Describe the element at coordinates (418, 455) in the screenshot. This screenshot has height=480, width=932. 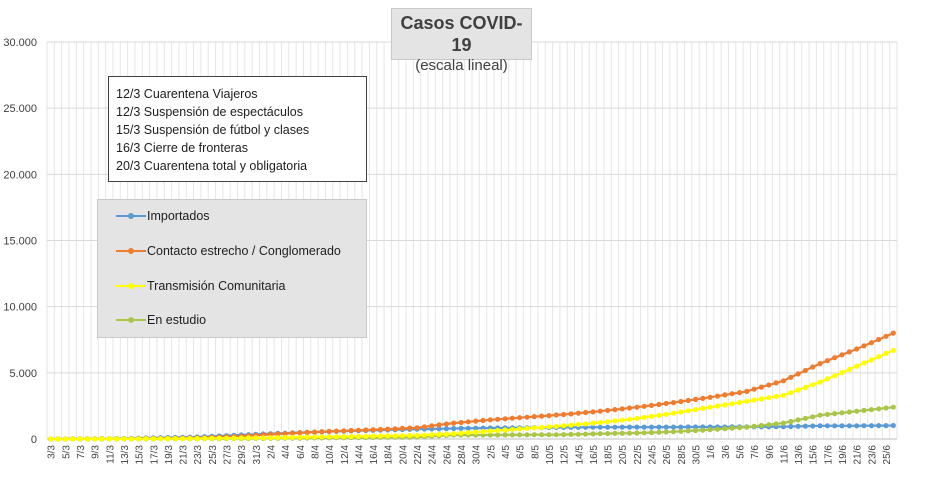
I see `x-tick-label: 22/4` at that location.